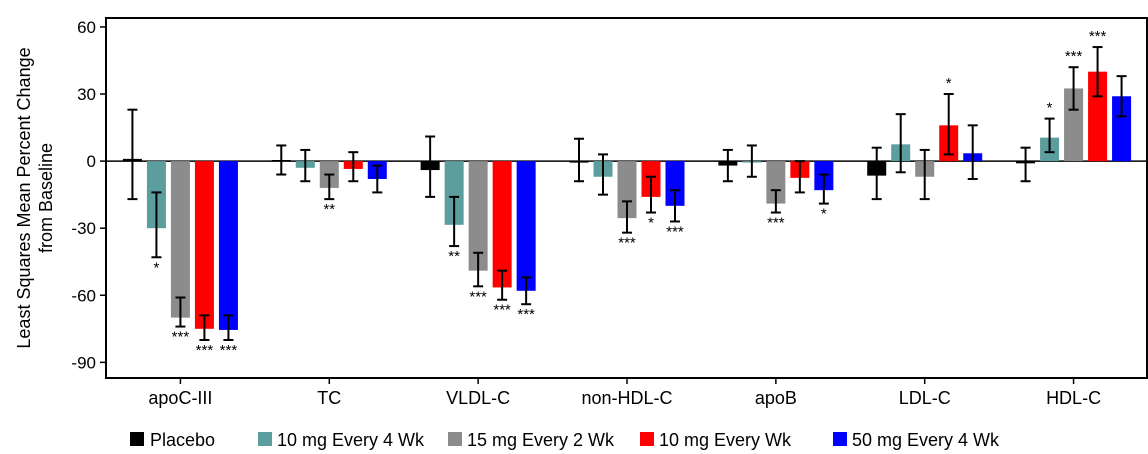 Image resolution: width=1148 pixels, height=454 pixels. I want to click on y-tick-label: 0, so click(91, 161).